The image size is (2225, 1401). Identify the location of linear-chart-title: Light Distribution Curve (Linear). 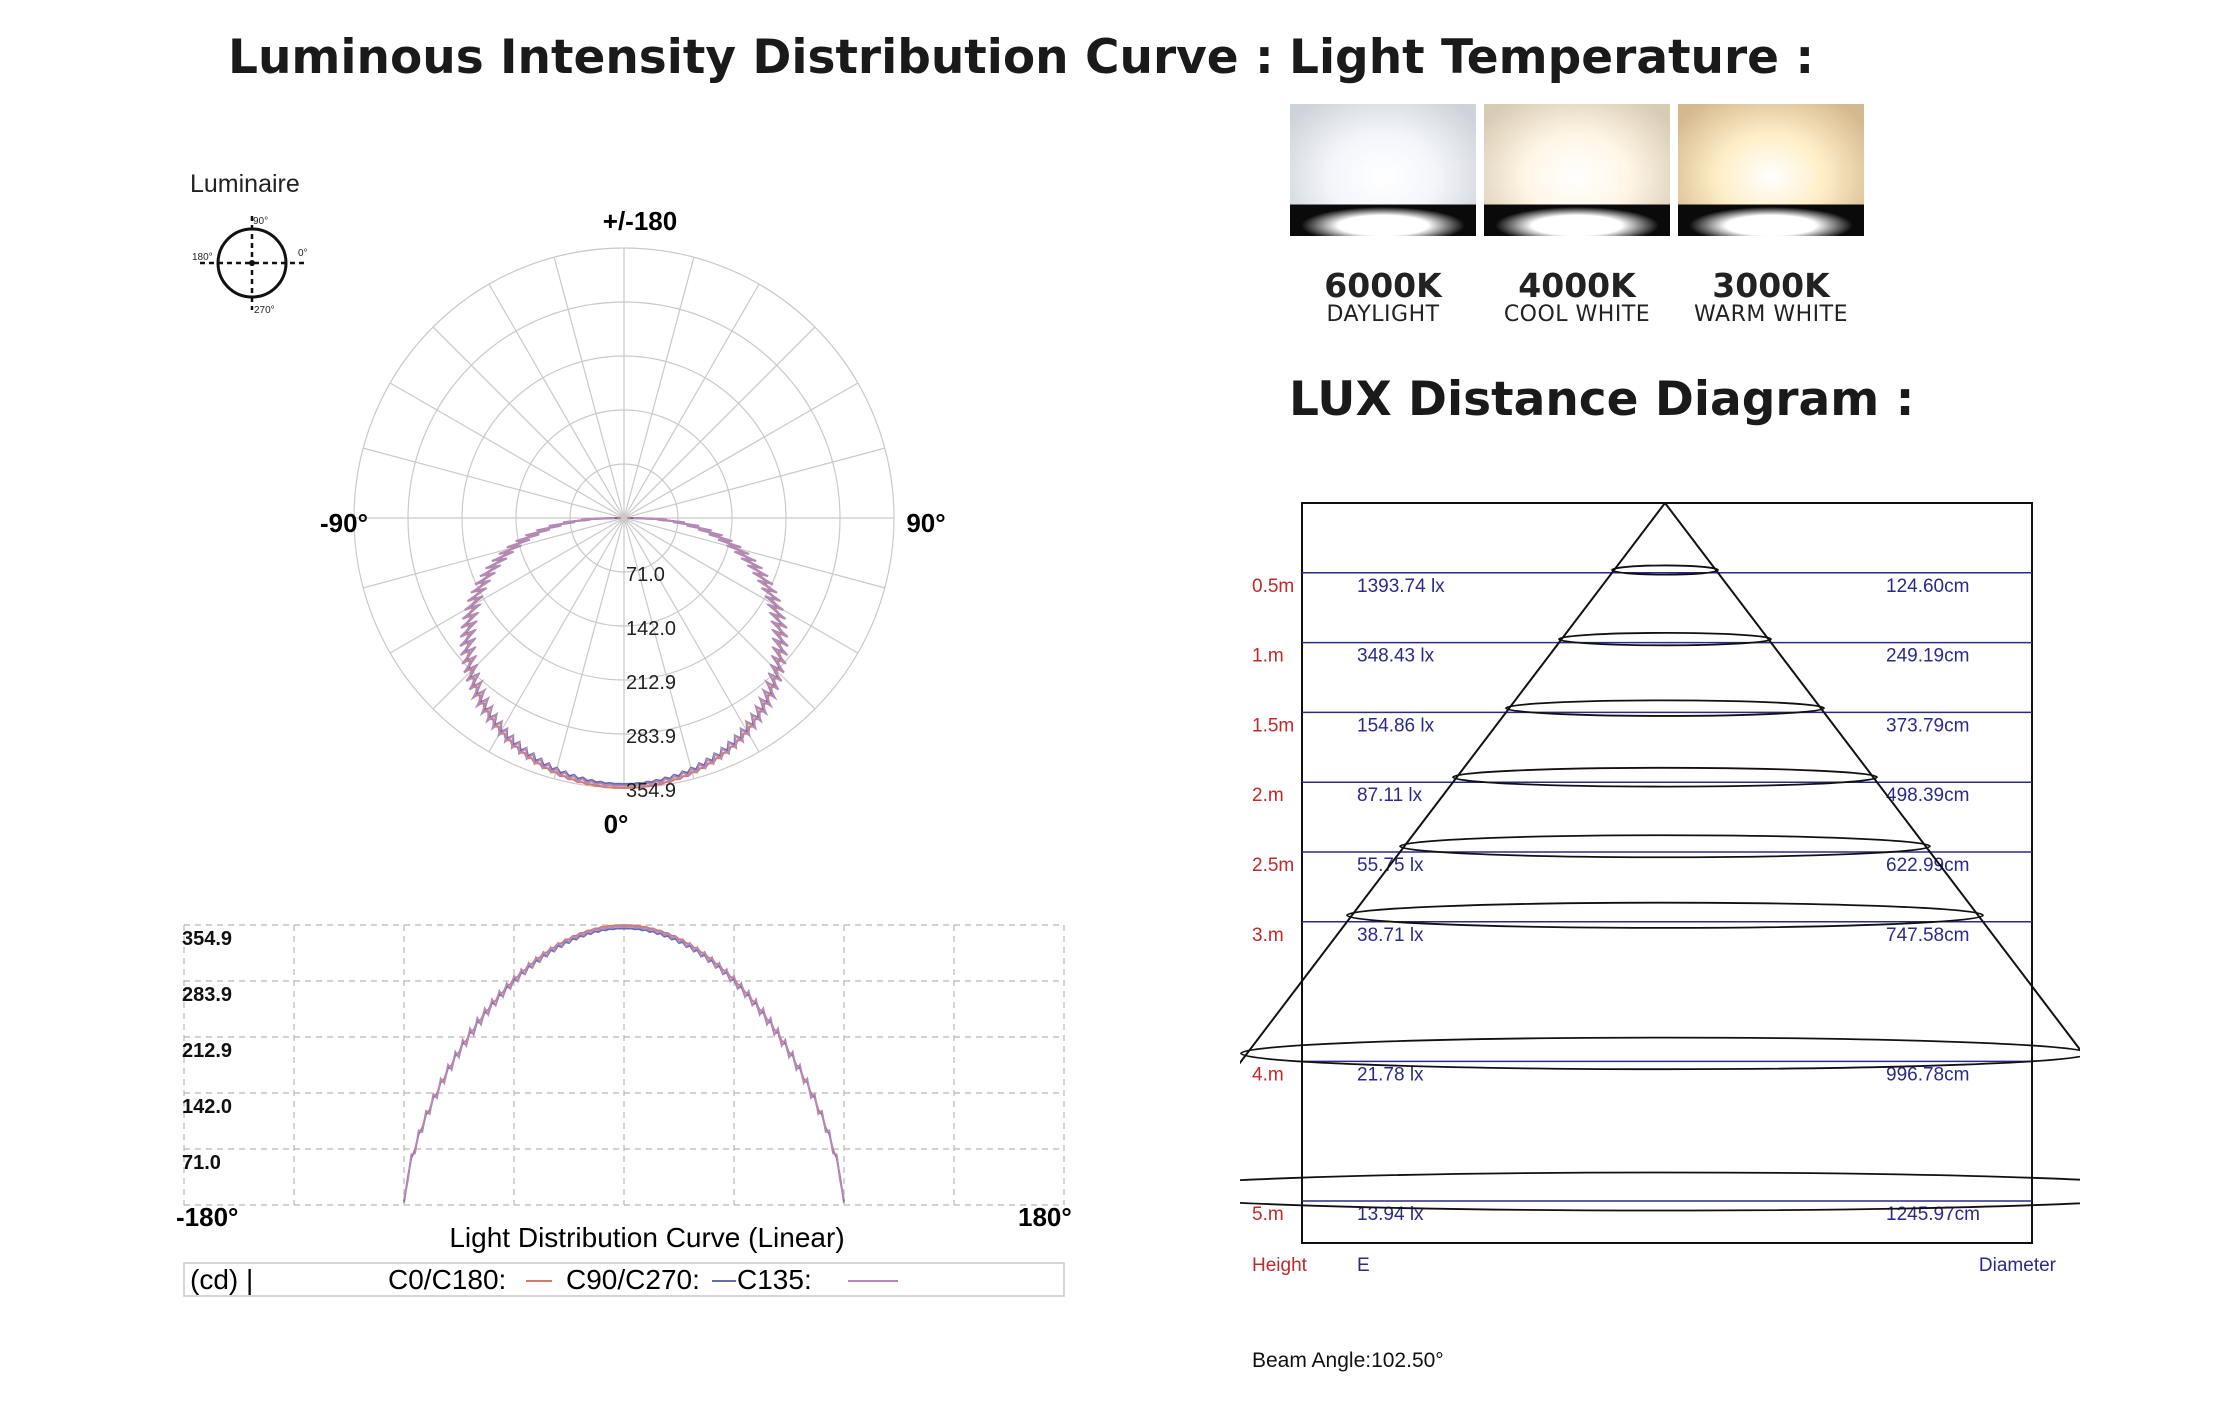
(646, 1237).